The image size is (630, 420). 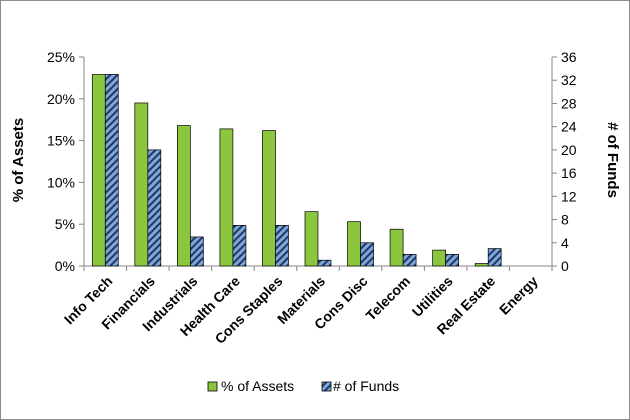 I want to click on y2-tick-label: 12, so click(x=569, y=196).